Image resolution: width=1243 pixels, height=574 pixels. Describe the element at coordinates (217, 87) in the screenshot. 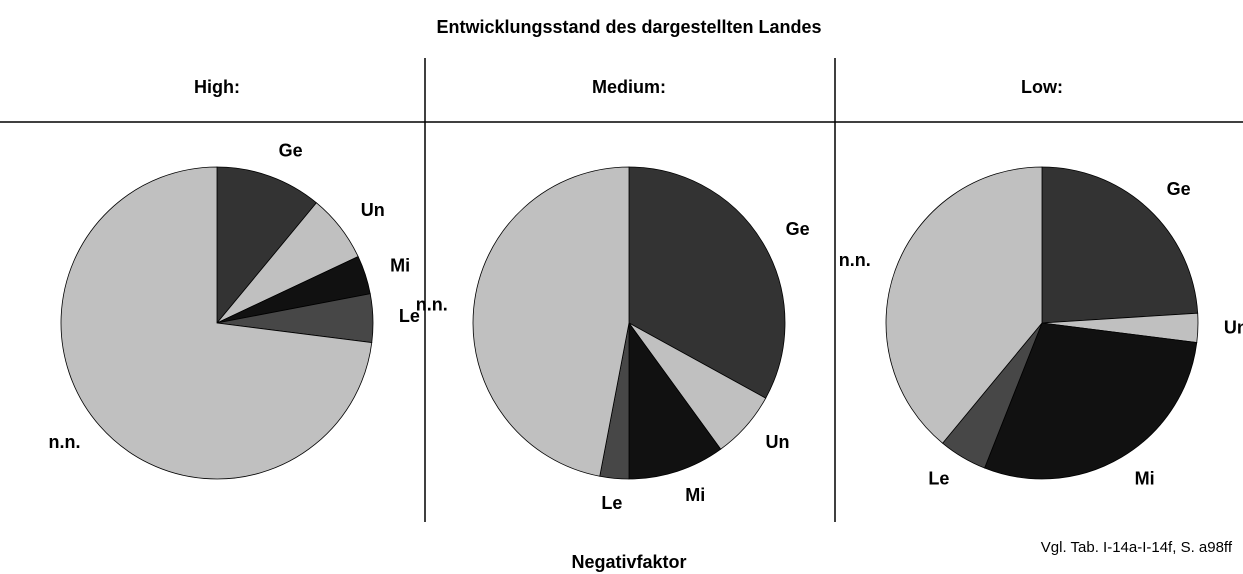

I see `pie-title: High:` at that location.